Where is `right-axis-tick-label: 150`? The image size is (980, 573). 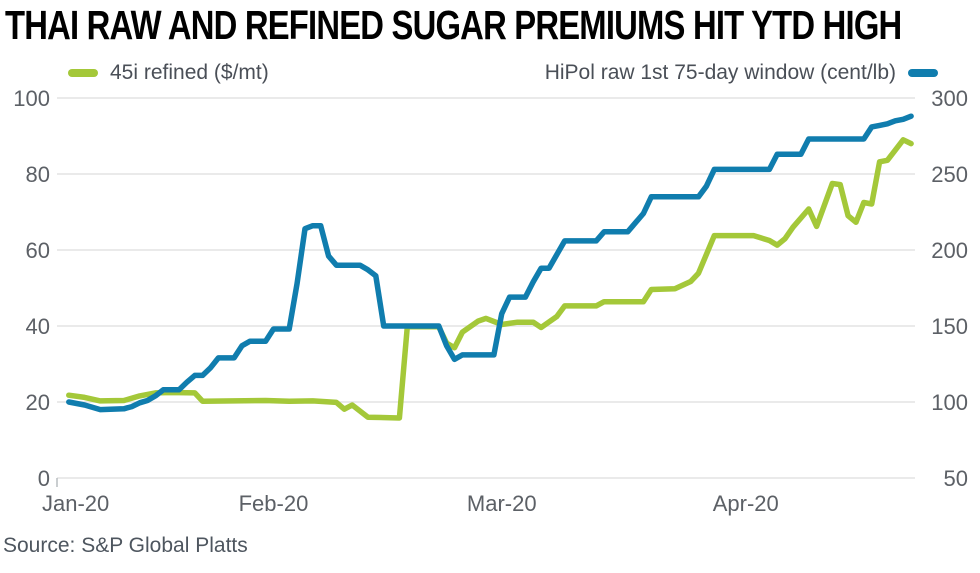 right-axis-tick-label: 150 is located at coordinates (949, 326).